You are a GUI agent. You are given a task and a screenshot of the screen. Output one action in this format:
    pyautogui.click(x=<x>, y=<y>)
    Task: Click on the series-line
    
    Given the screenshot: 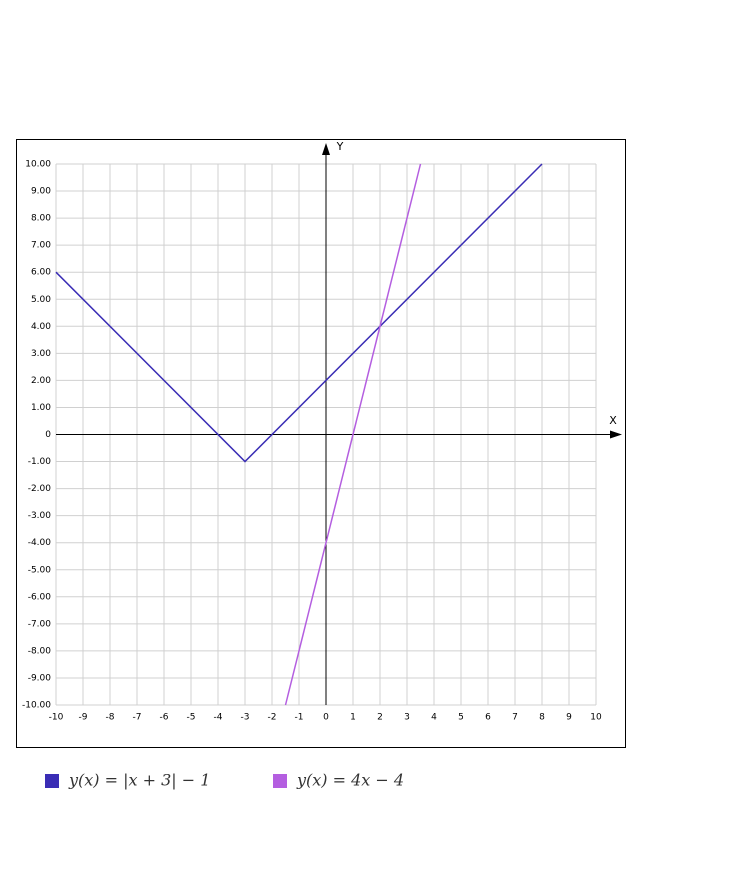 What is the action you would take?
    pyautogui.click(x=353, y=434)
    